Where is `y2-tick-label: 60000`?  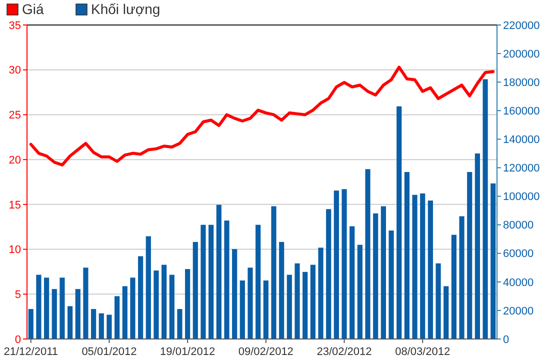
y2-tick-label: 60000 is located at coordinates (518, 254).